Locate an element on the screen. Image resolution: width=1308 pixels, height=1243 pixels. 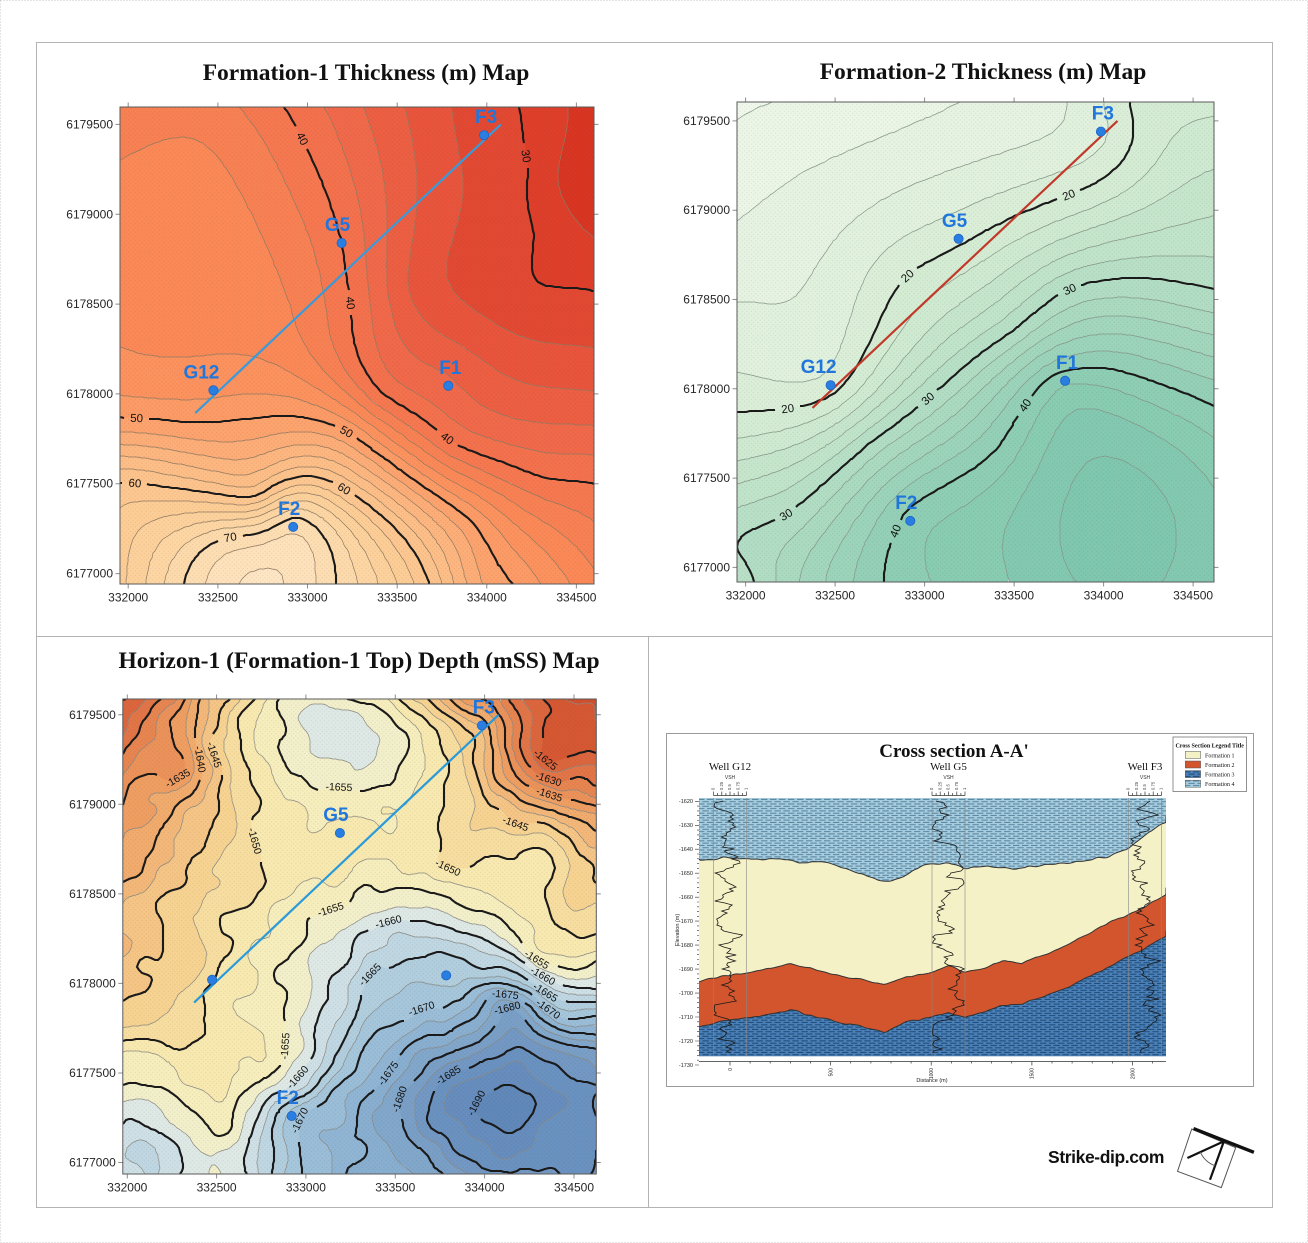
svg-text: Distance (m) is located at coordinates (931, 1081).